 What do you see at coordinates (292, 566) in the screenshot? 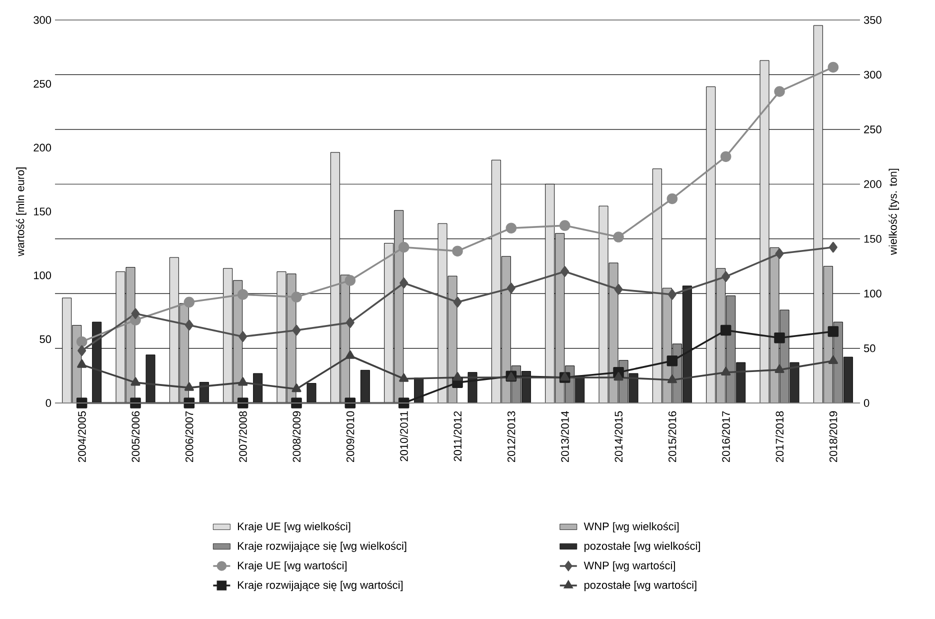
I see `legend-label: Kraje UE [wg wartości]` at bounding box center [292, 566].